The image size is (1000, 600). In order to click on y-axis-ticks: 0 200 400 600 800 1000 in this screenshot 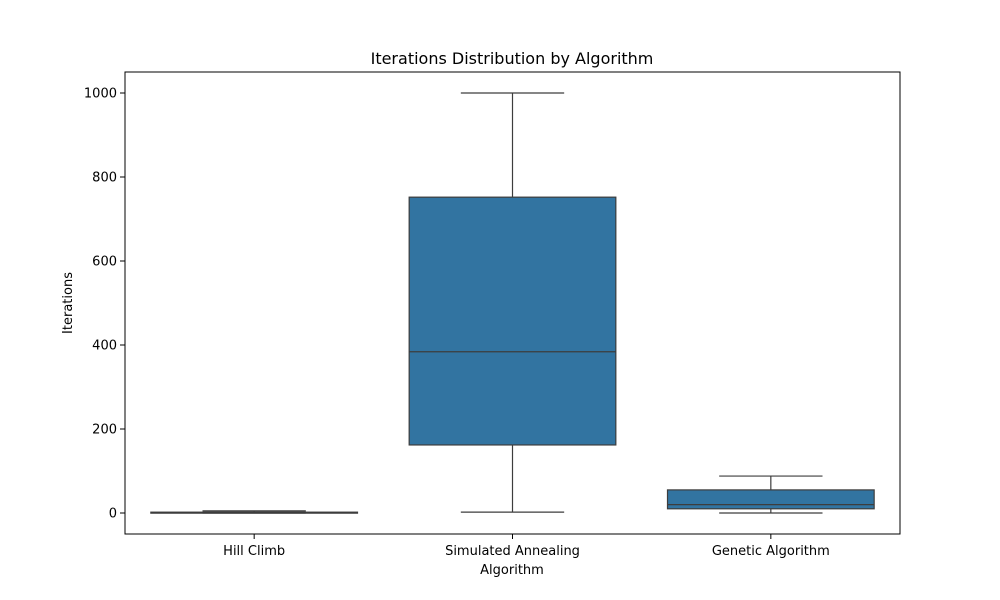, I will do `click(104, 304)`.